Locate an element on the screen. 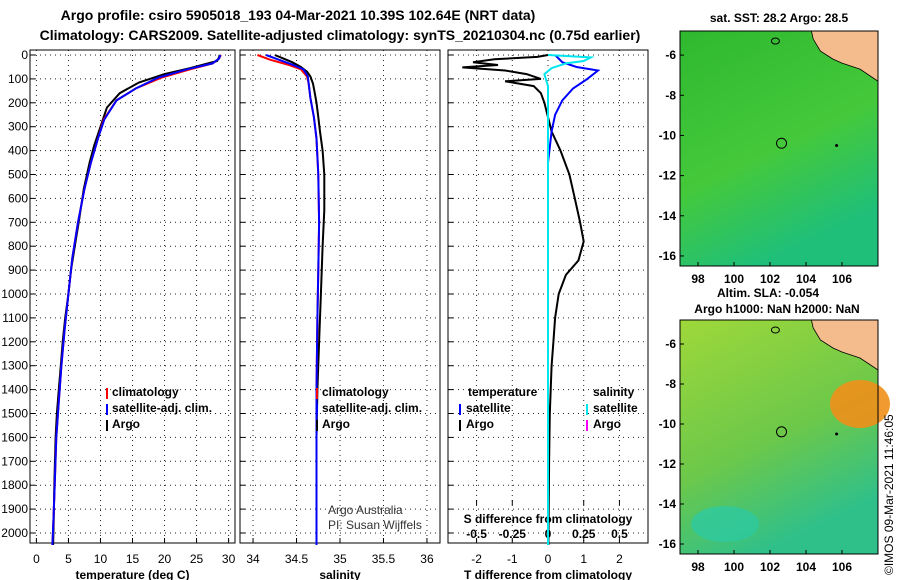 Image resolution: width=900 pixels, height=580 pixels. x-tick-label: 10 is located at coordinates (101, 559).